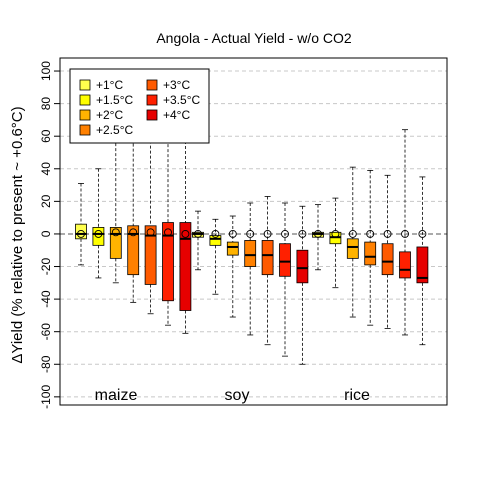 The width and height of the screenshot is (480, 480). I want to click on y-tick-label: 60, so click(46, 136).